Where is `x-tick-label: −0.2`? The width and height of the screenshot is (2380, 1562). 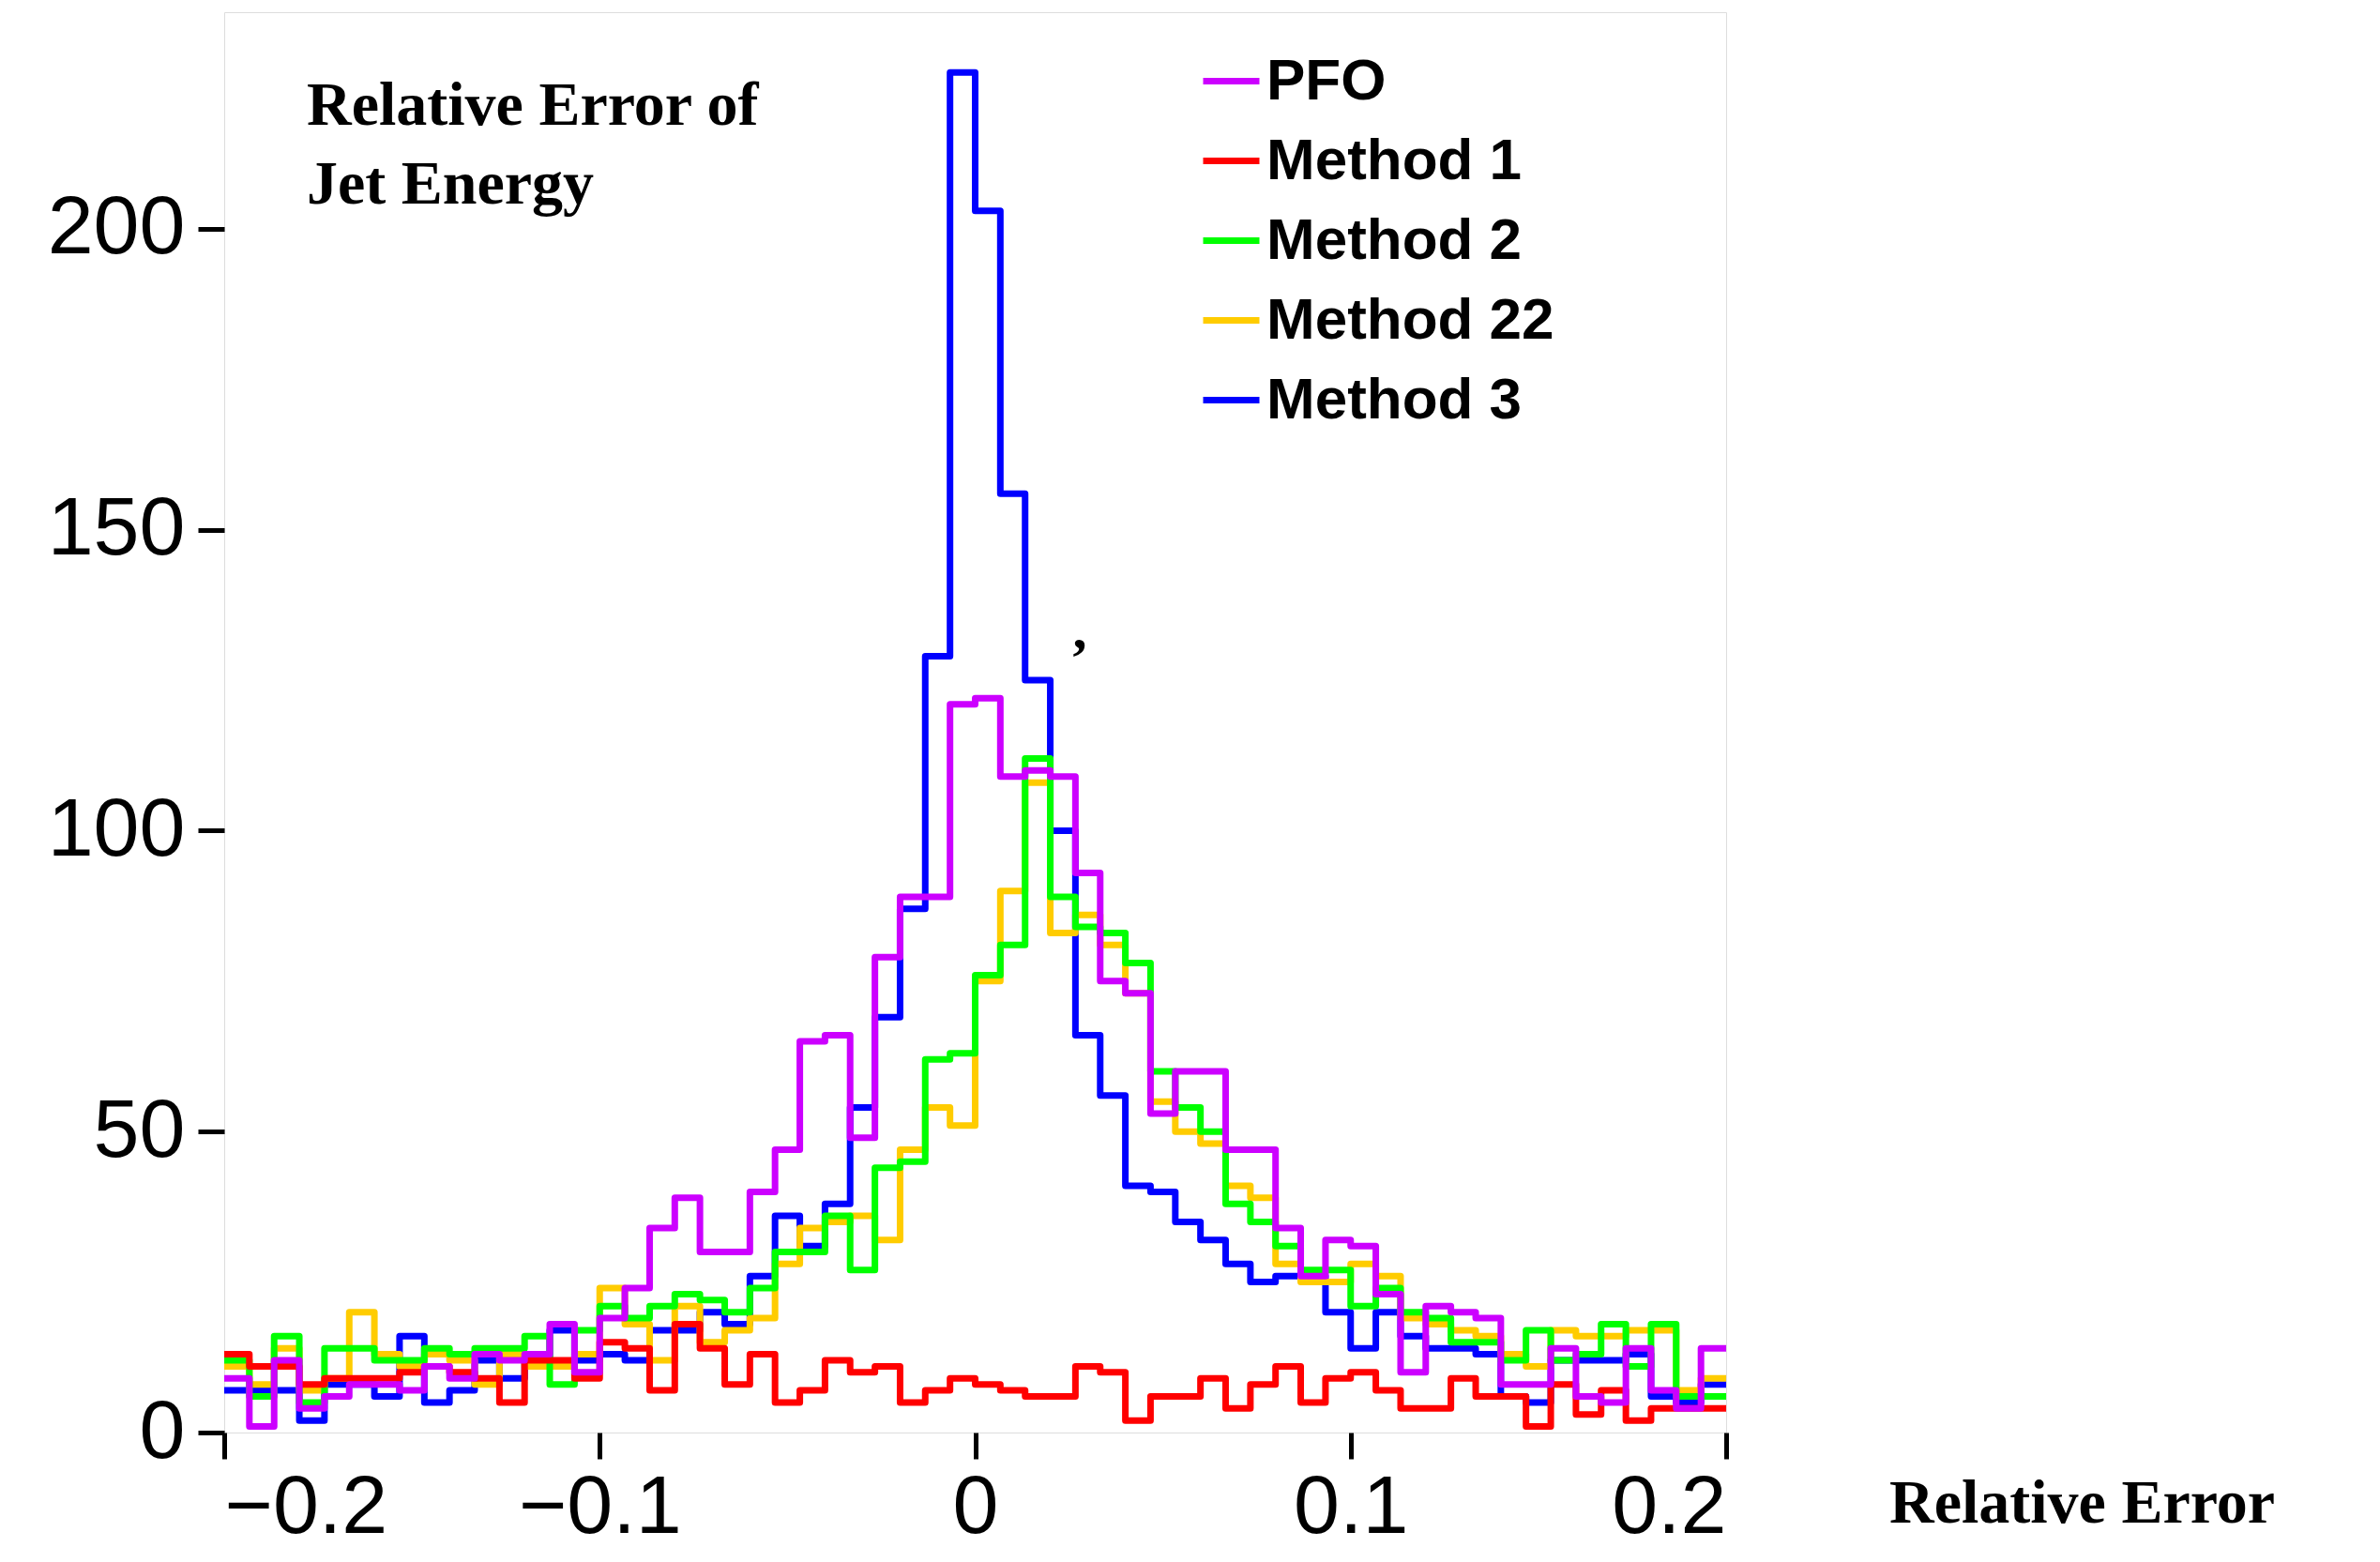
x-tick-label: −0.2 is located at coordinates (306, 1504).